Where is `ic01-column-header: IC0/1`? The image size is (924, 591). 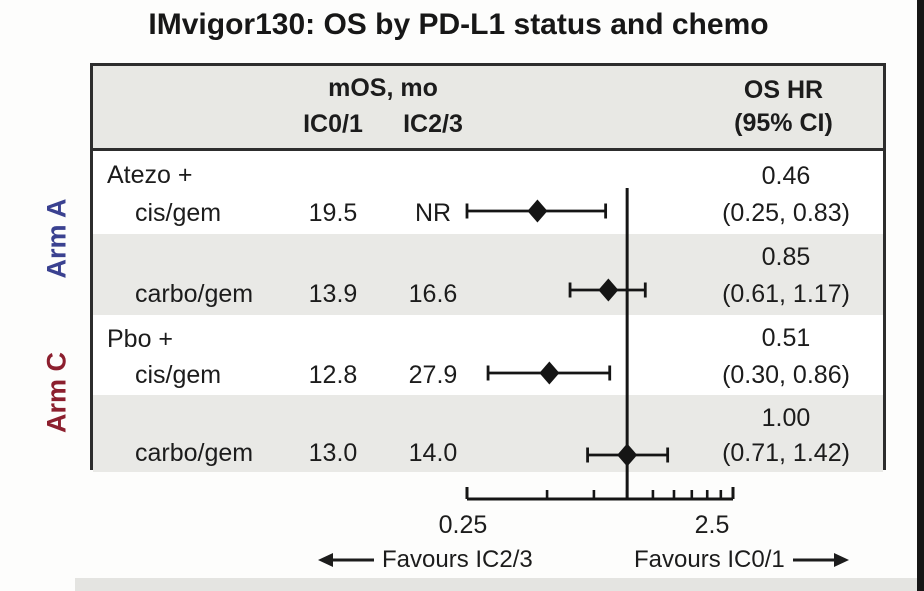
ic01-column-header: IC0/1 is located at coordinates (333, 124).